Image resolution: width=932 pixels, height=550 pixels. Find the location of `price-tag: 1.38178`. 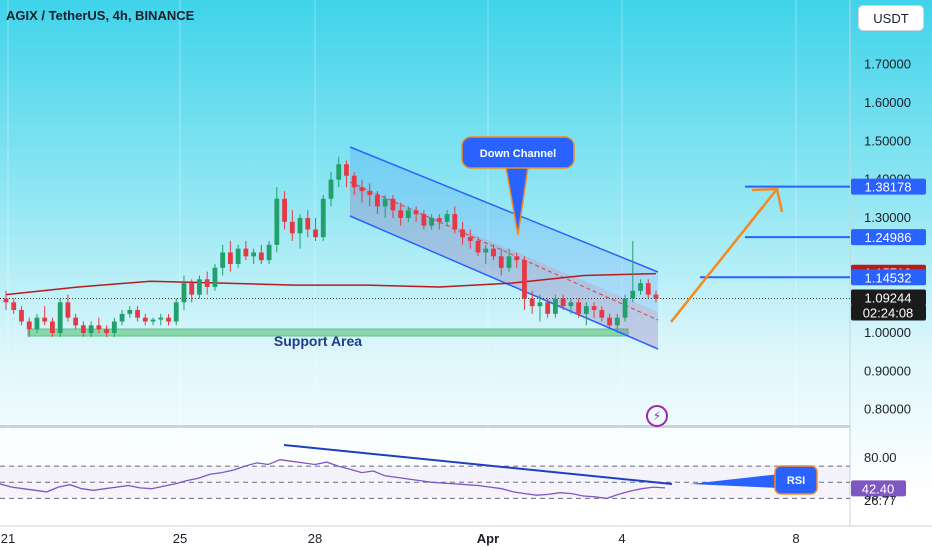

price-tag: 1.38178 is located at coordinates (888, 186).